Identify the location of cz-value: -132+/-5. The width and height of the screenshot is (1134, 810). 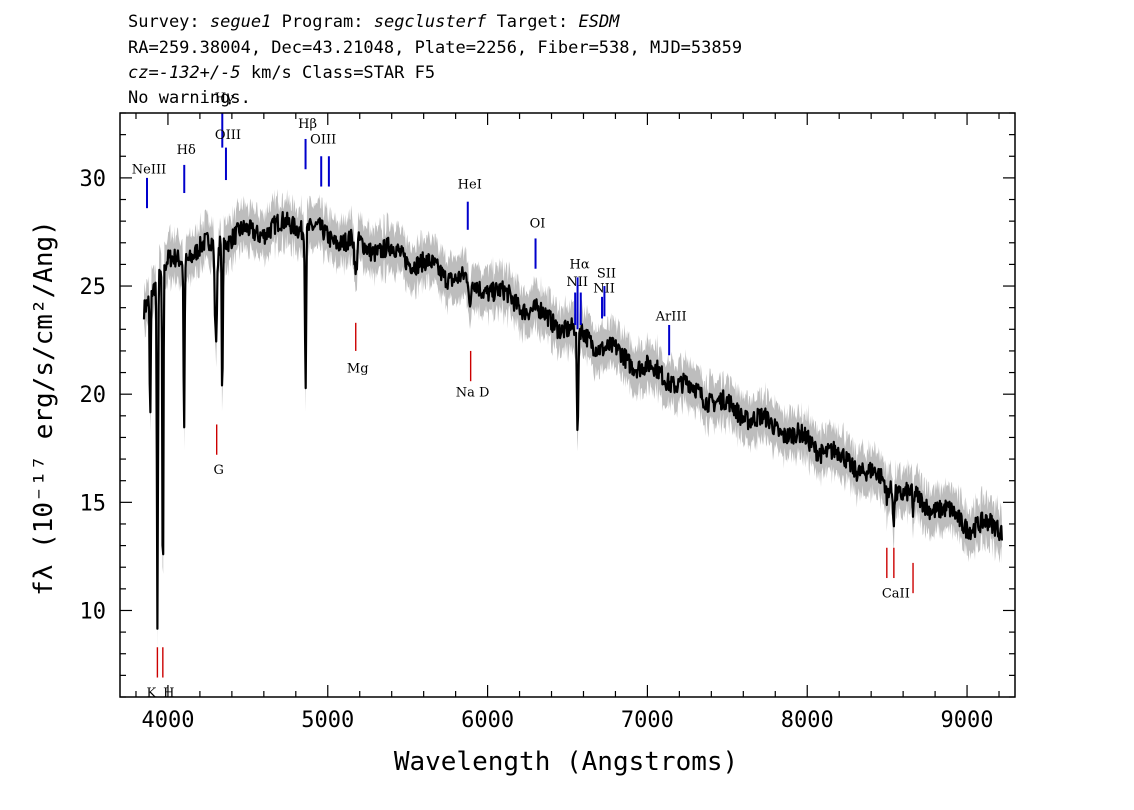
(199, 73).